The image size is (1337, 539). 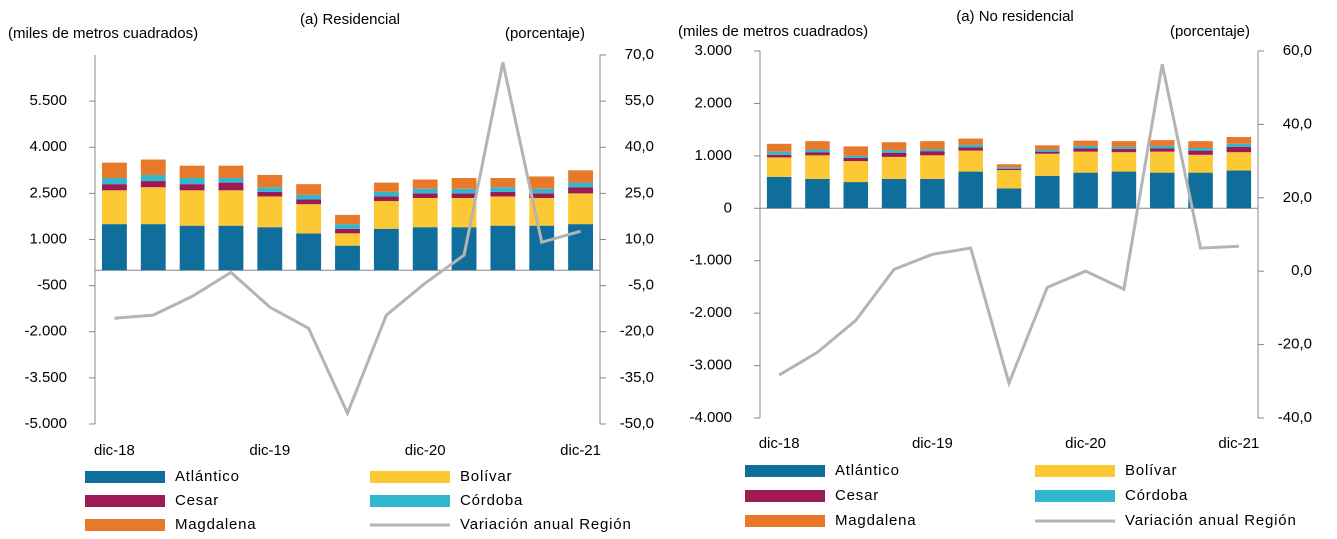 What do you see at coordinates (269, 450) in the screenshot?
I see `x-tick-label: dic-19` at bounding box center [269, 450].